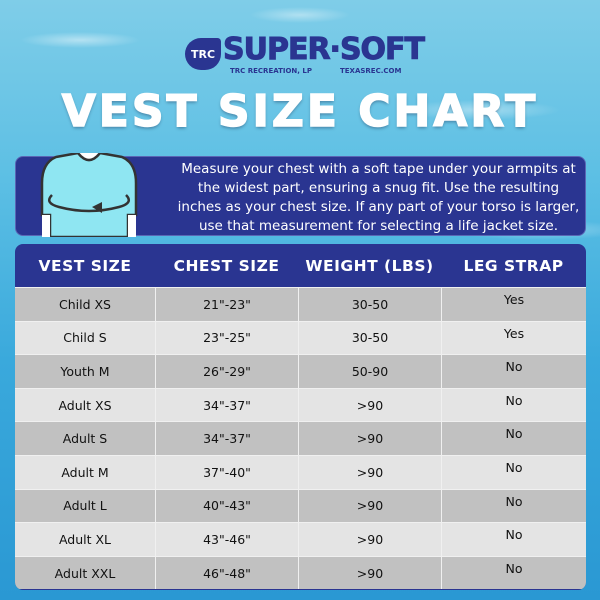 This screenshot has height=600, width=600. I want to click on header-chest-size: CHEST SIZE, so click(226, 265).